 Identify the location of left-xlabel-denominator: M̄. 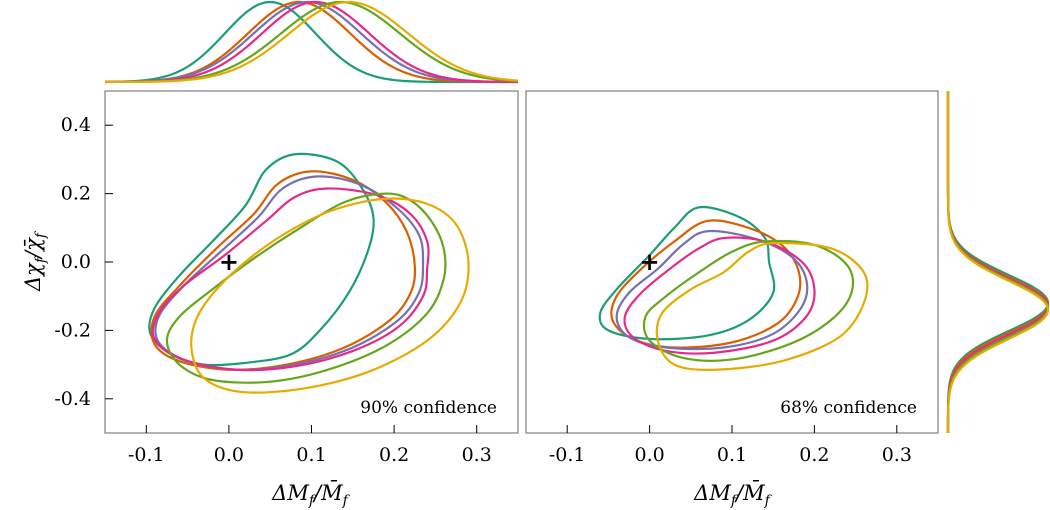
(331, 492).